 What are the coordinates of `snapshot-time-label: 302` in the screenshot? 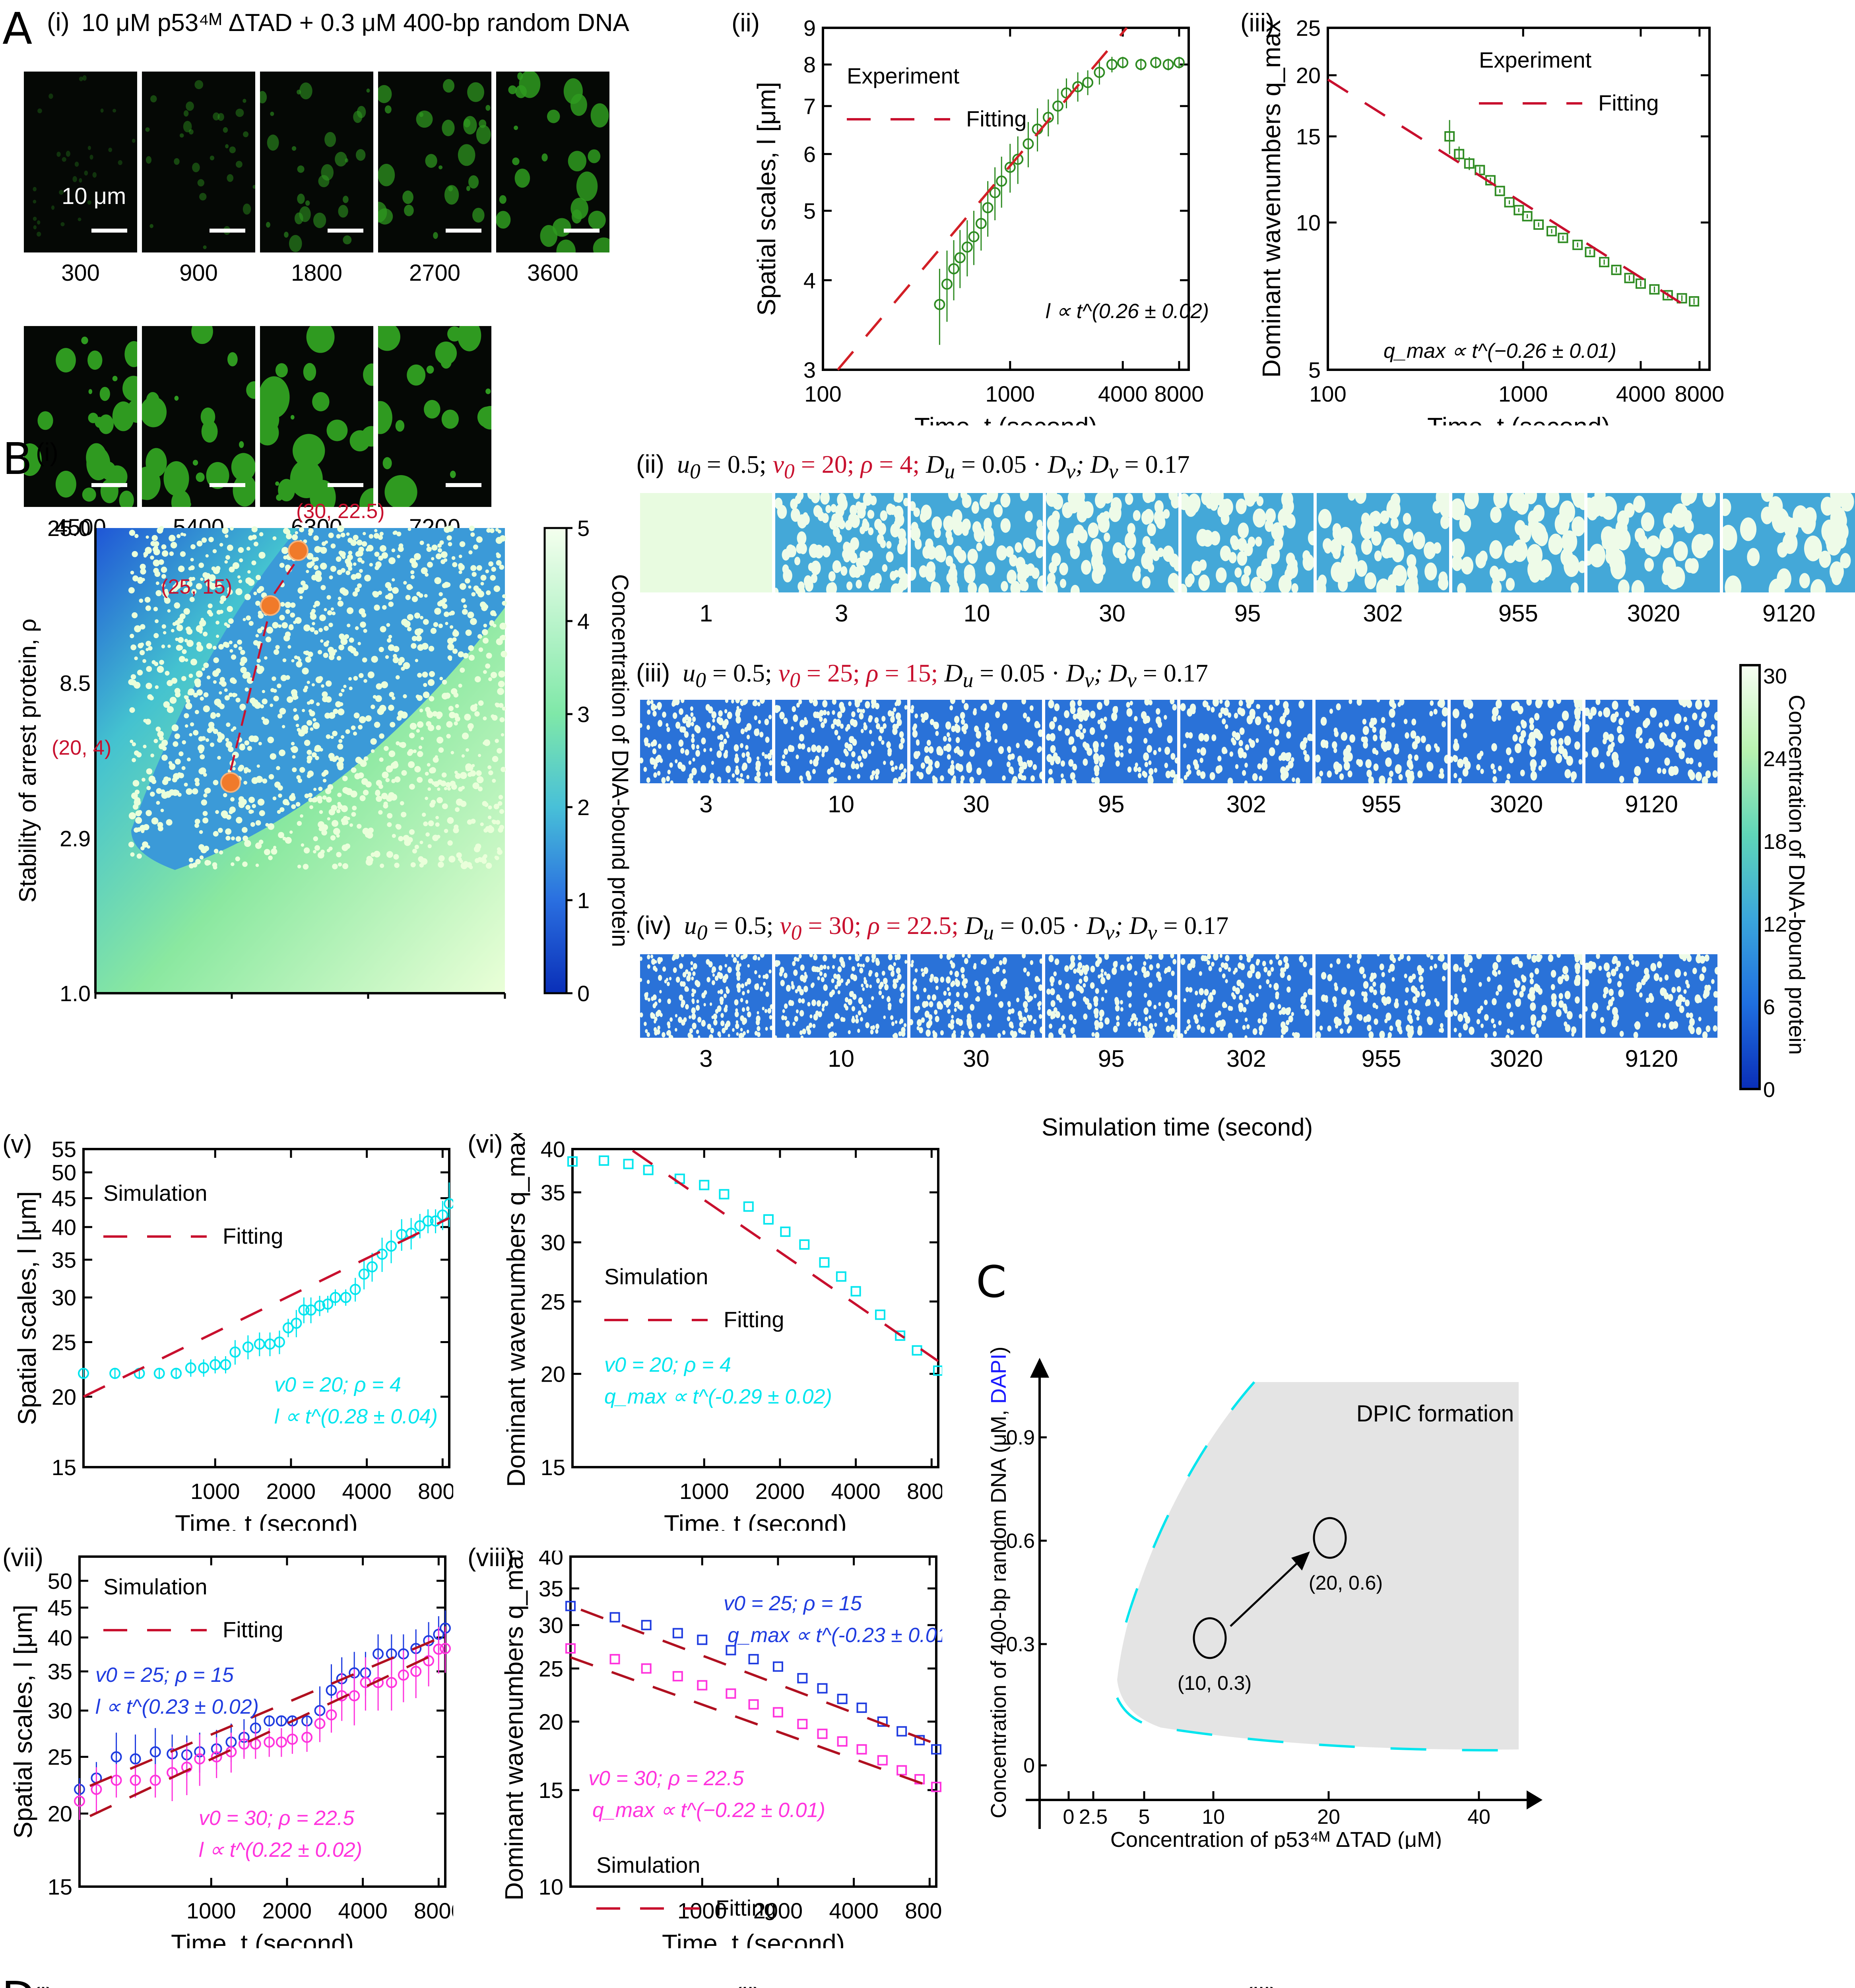 It's located at (1383, 613).